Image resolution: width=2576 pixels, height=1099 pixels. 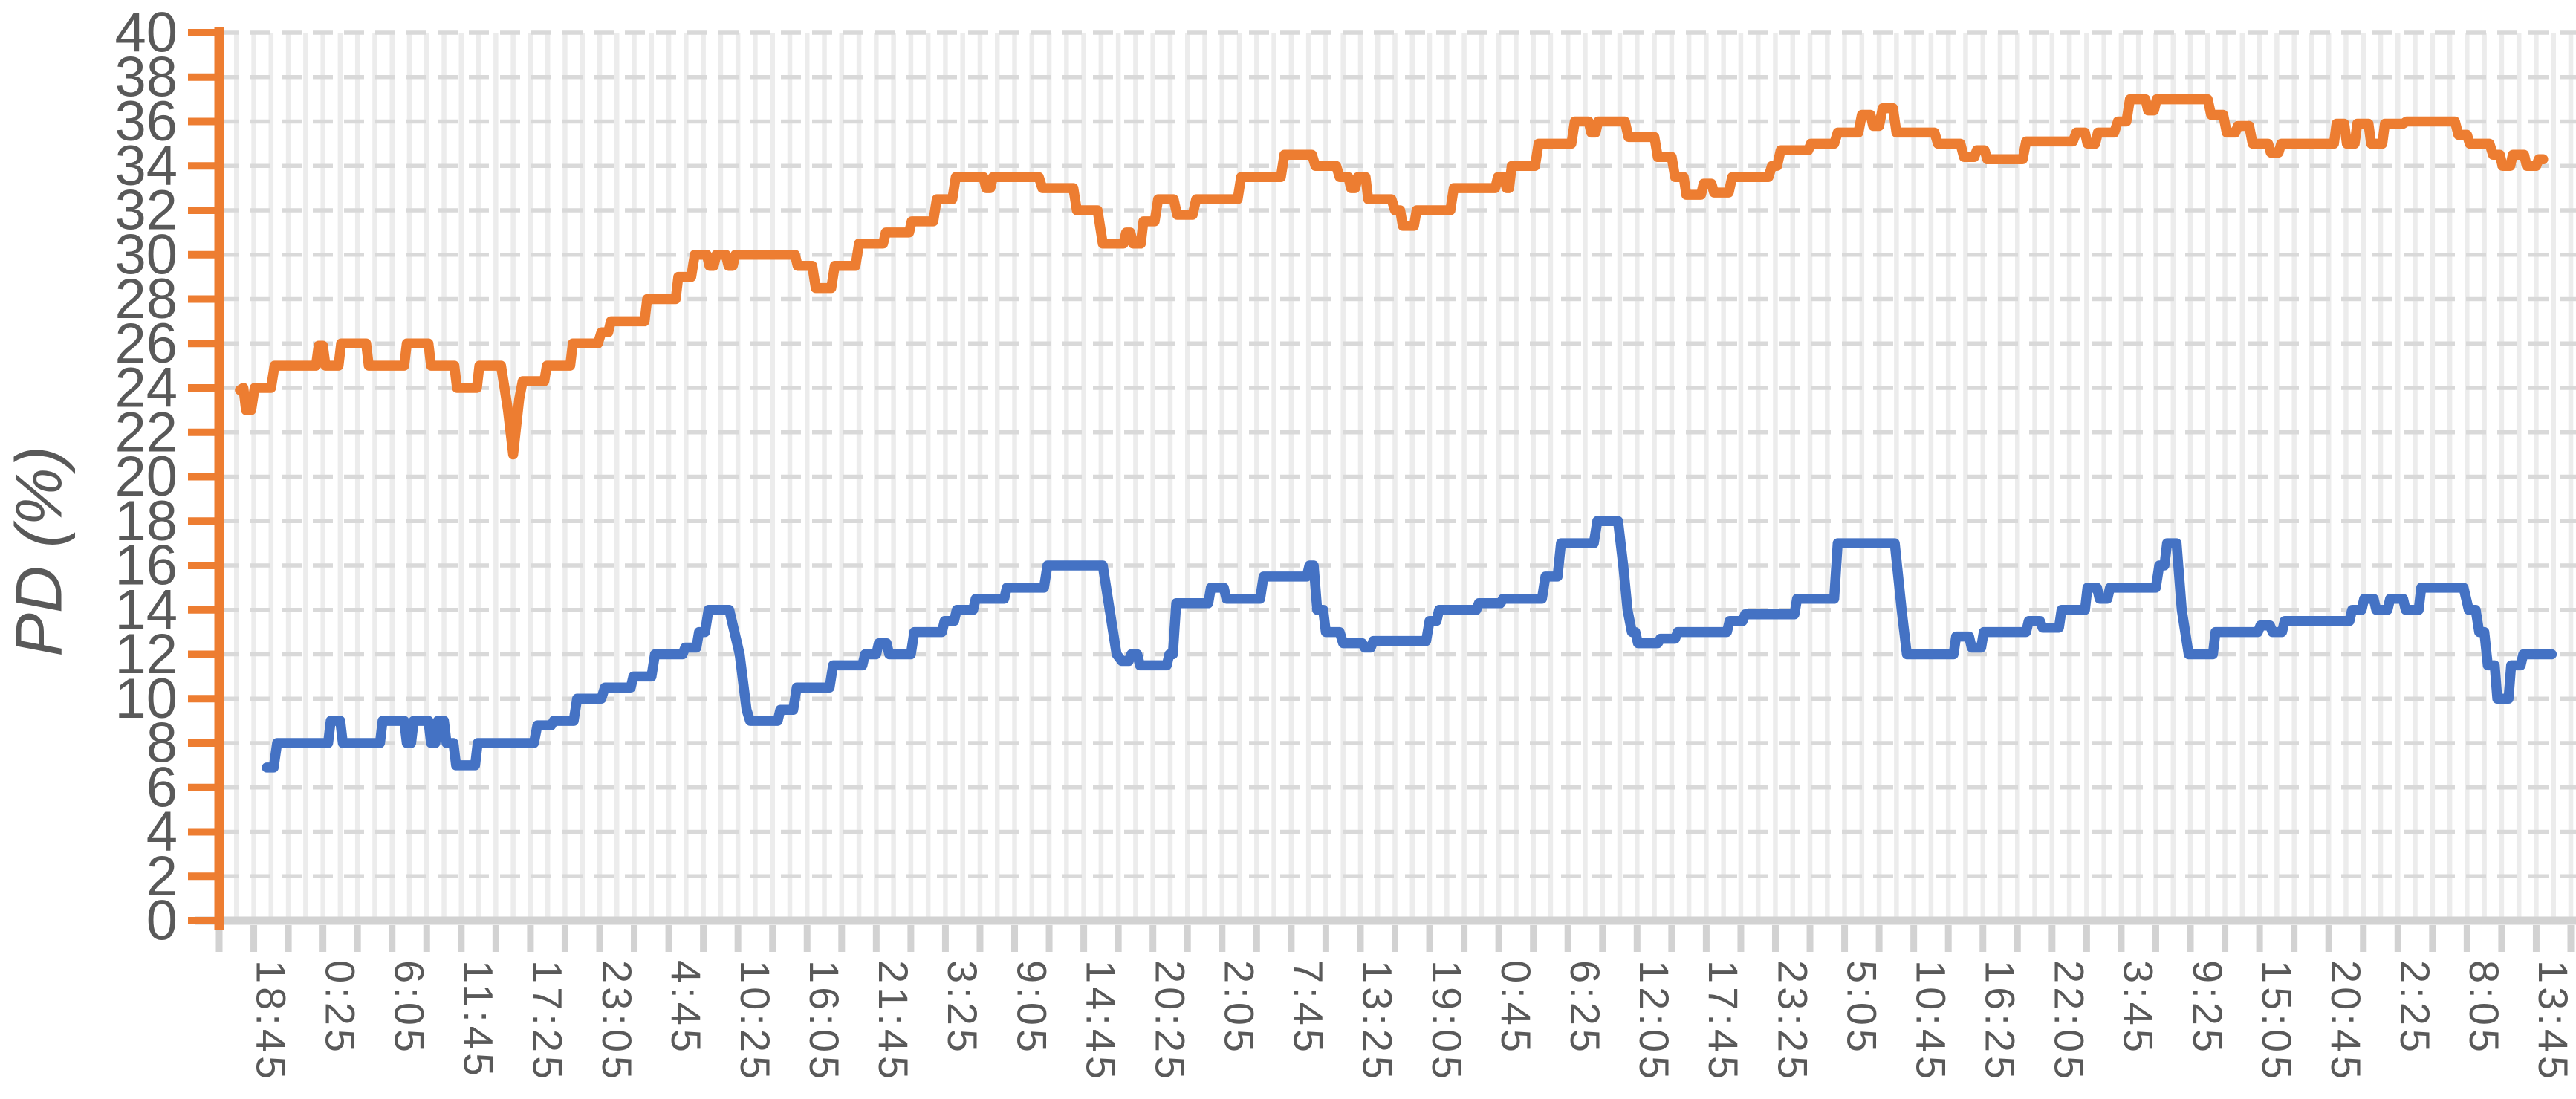 I want to click on y-tick-label: 2, so click(x=162, y=876).